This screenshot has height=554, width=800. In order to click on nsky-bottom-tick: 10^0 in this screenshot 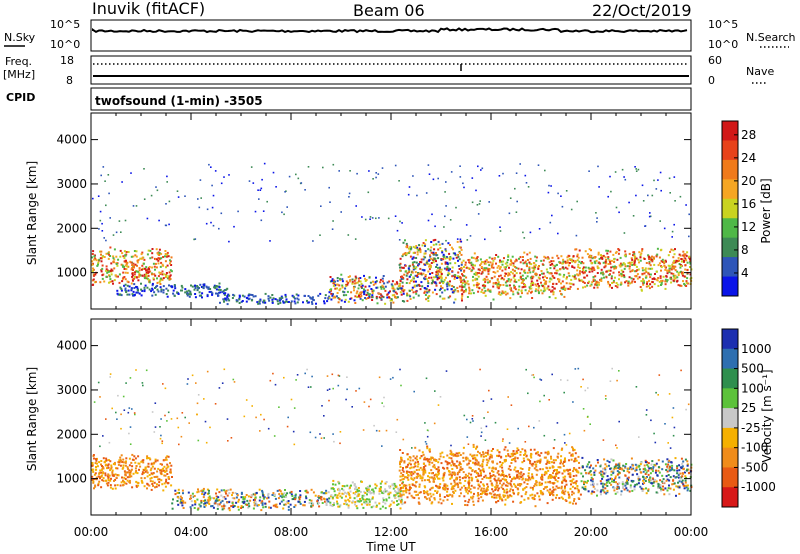, I will do `click(65, 44)`.